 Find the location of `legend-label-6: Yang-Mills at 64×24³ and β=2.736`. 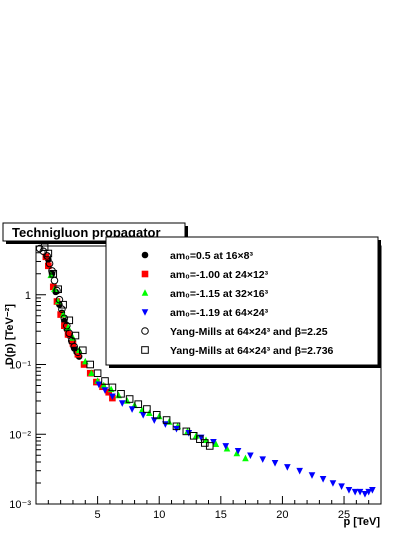

legend-label-6: Yang-Mills at 64×24³ and β=2.736 is located at coordinates (252, 351).